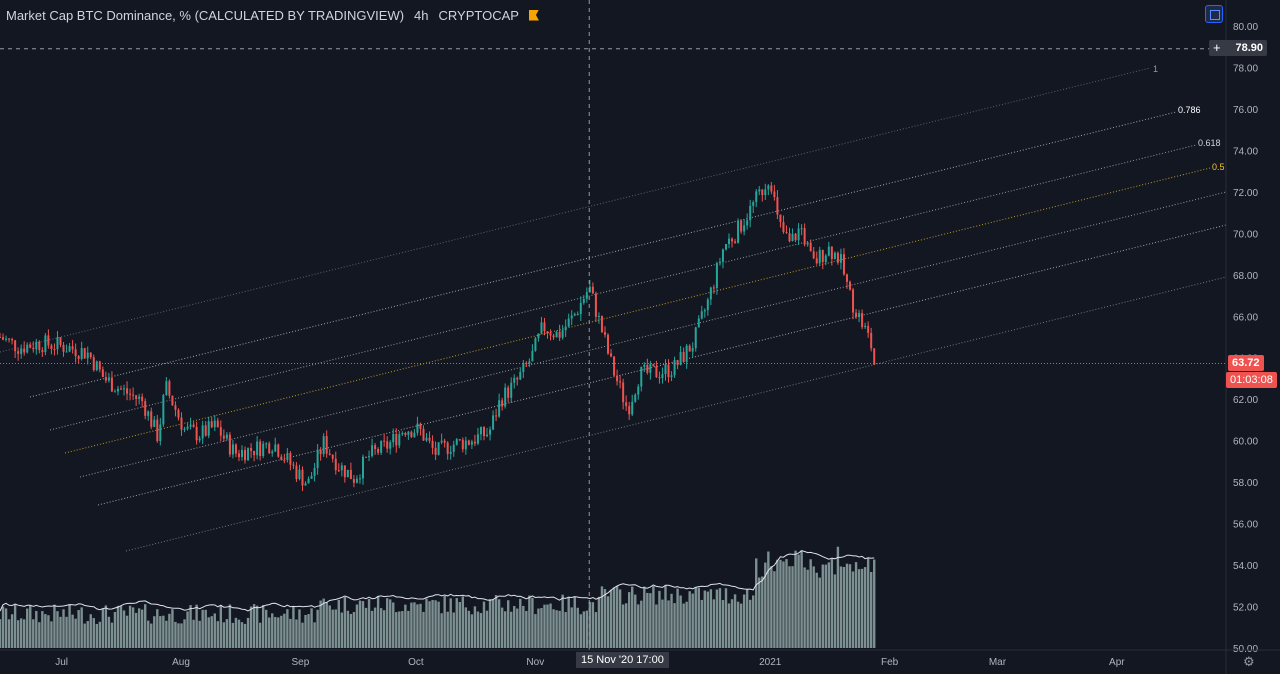 The image size is (1280, 674). What do you see at coordinates (421, 15) in the screenshot?
I see `interval-label: 4h` at bounding box center [421, 15].